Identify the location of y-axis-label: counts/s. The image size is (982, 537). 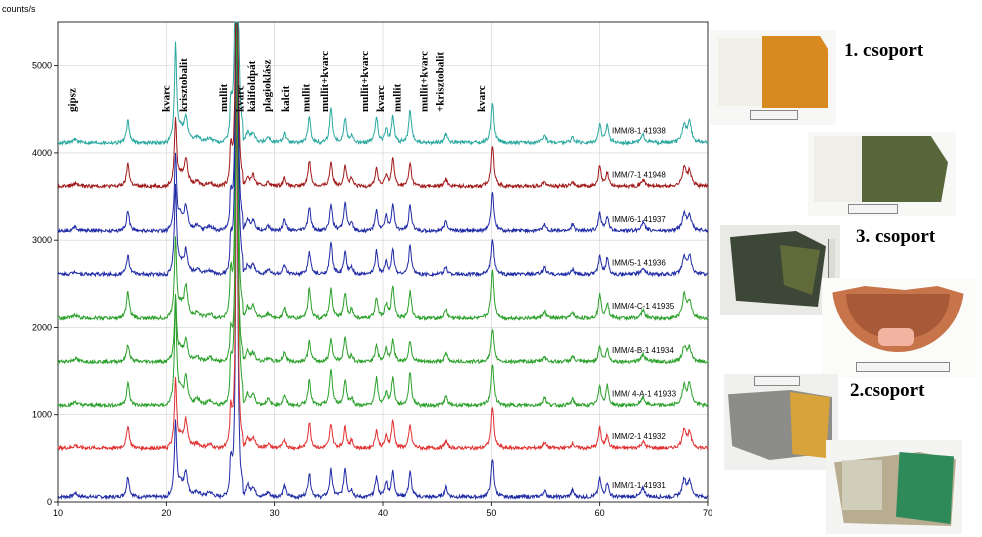
(19, 9).